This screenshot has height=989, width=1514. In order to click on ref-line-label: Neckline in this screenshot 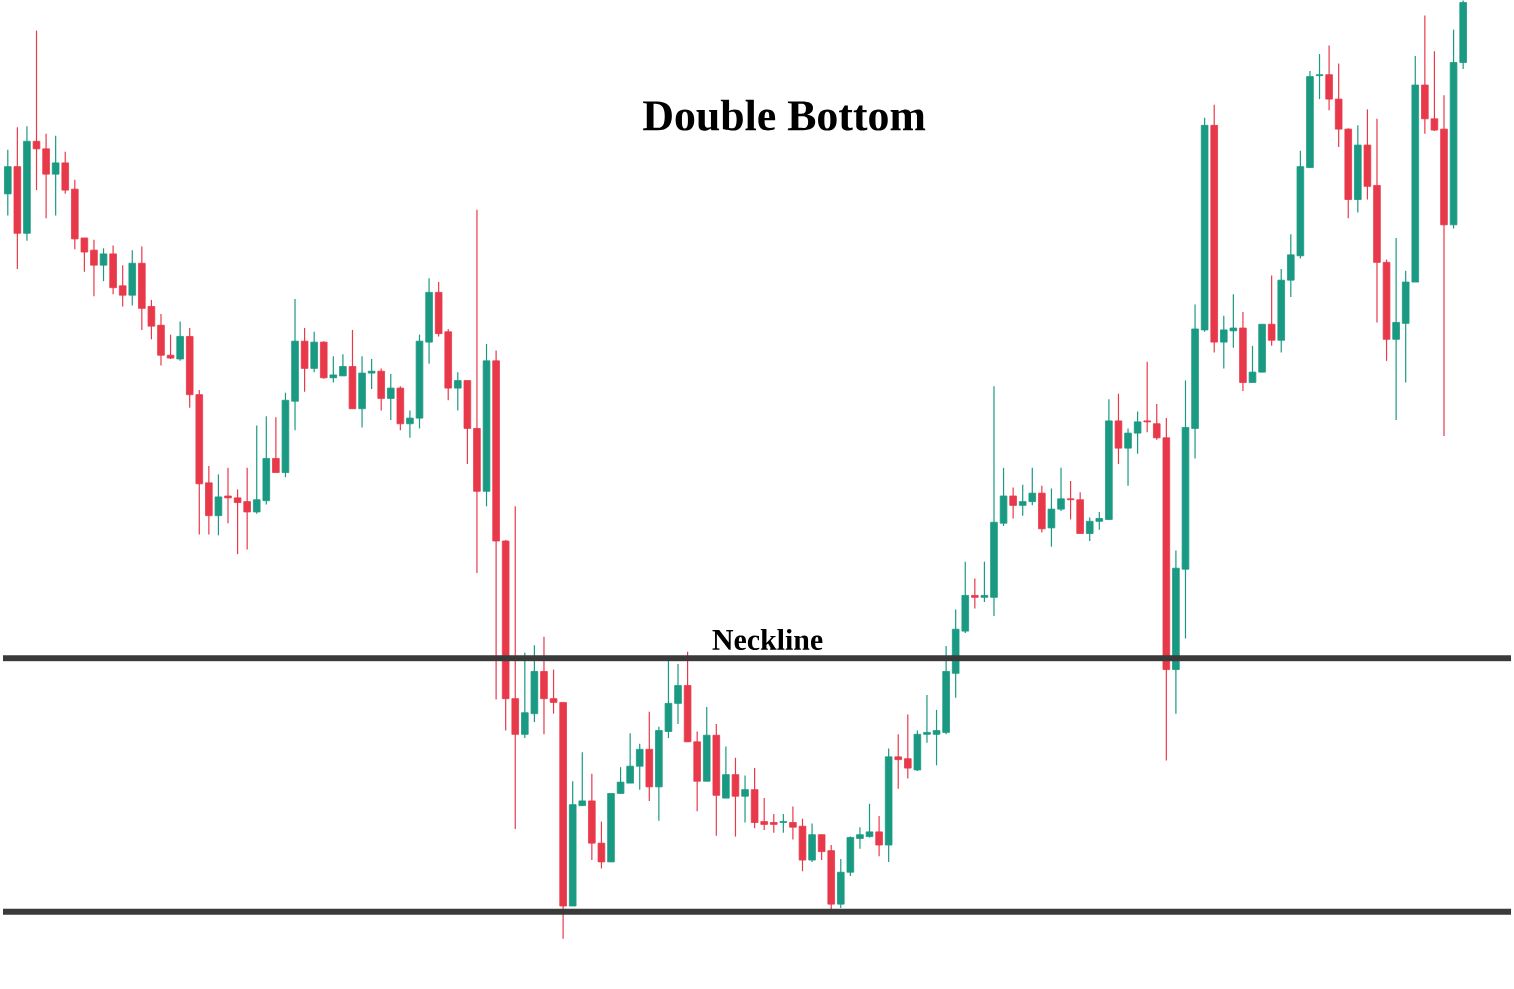, I will do `click(767, 640)`.